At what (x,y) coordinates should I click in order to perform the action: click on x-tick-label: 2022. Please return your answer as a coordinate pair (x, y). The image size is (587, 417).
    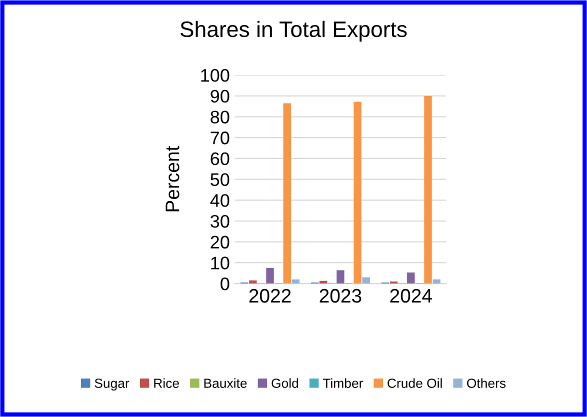
    Looking at the image, I should click on (270, 295).